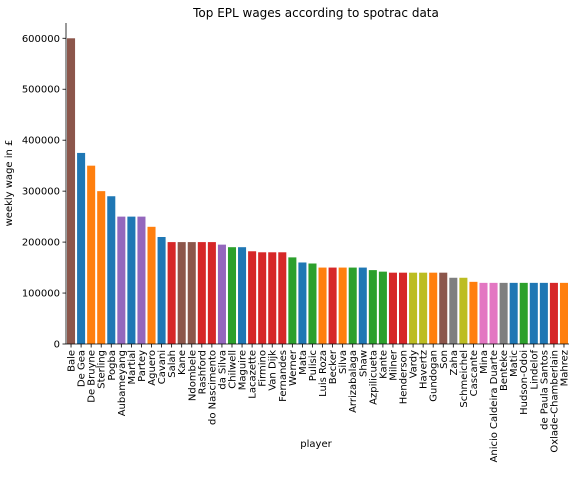 The image size is (576, 485). I want to click on x-tick-label: Hudson-Odoi, so click(524, 382).